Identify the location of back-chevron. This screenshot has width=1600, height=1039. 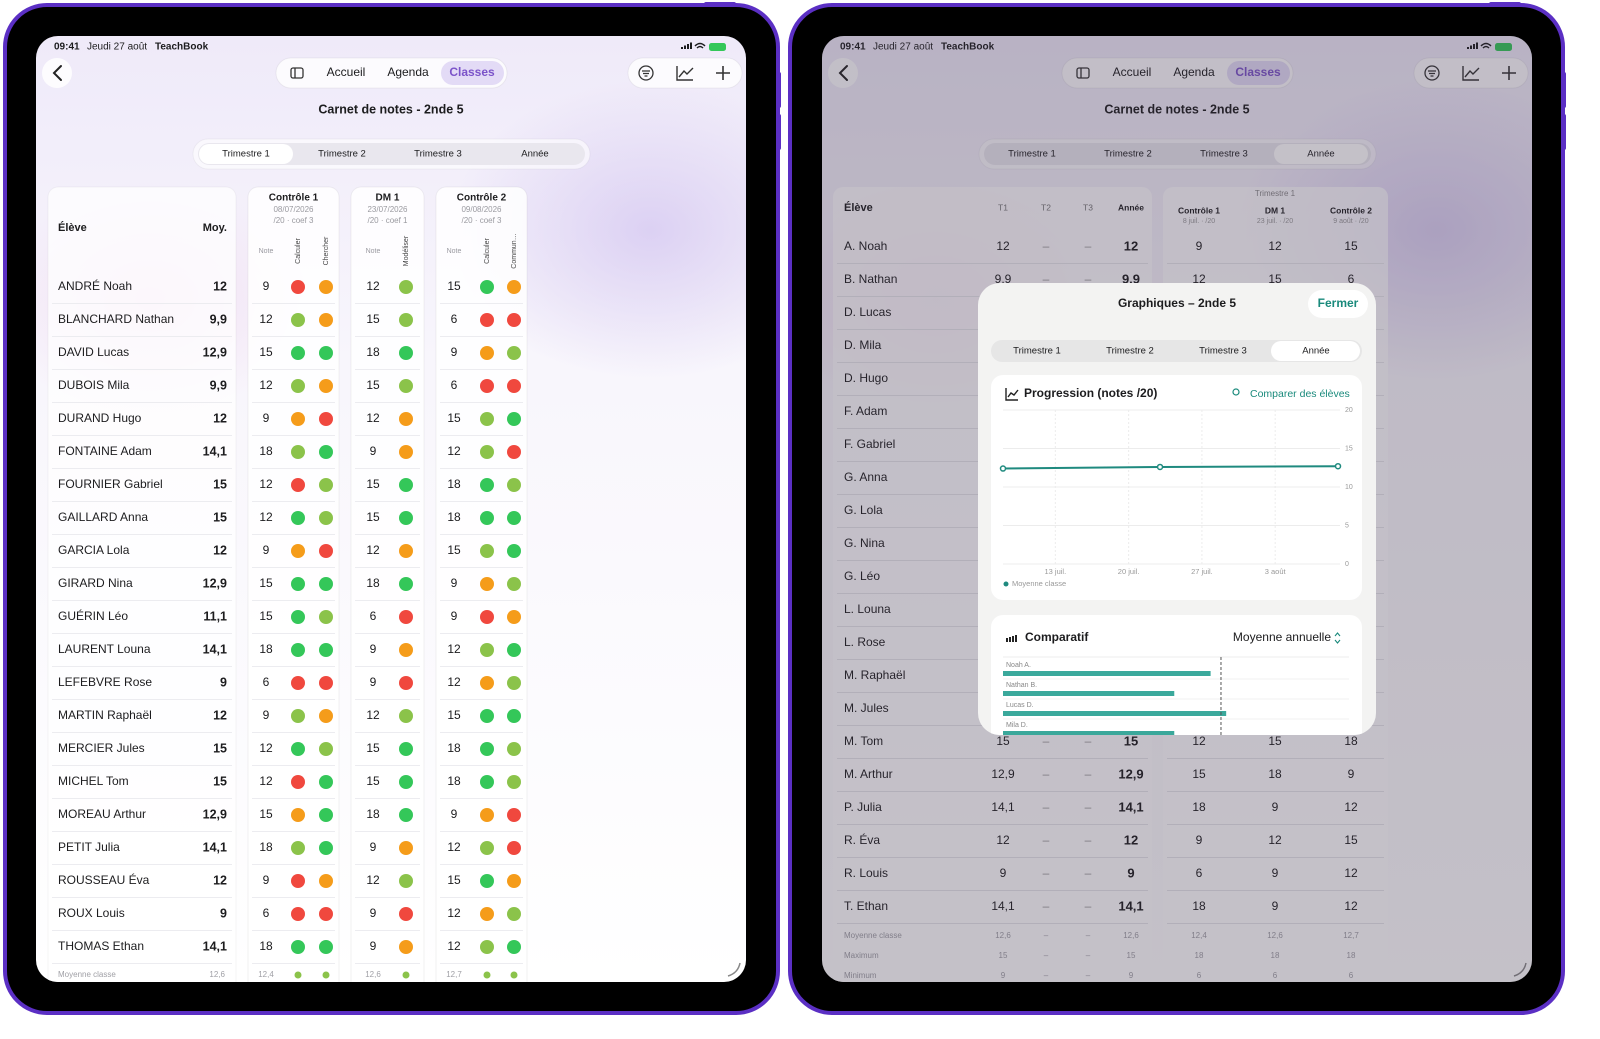
(843, 73).